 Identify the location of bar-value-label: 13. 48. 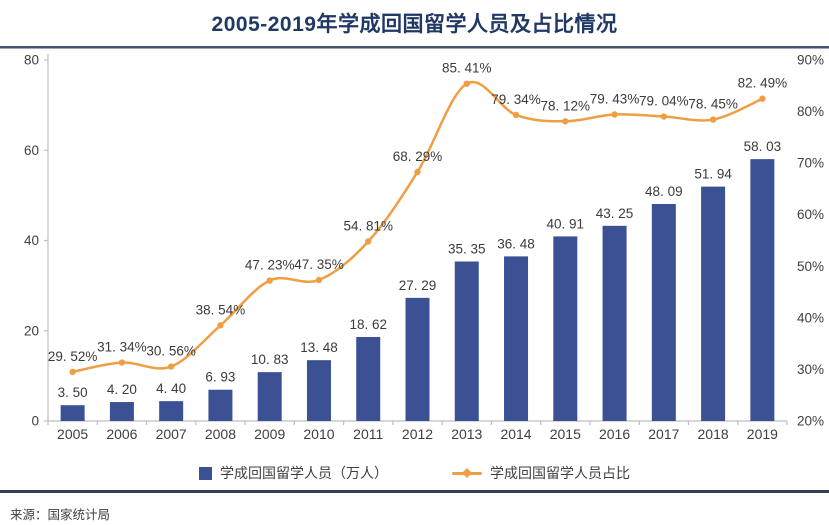
(319, 347).